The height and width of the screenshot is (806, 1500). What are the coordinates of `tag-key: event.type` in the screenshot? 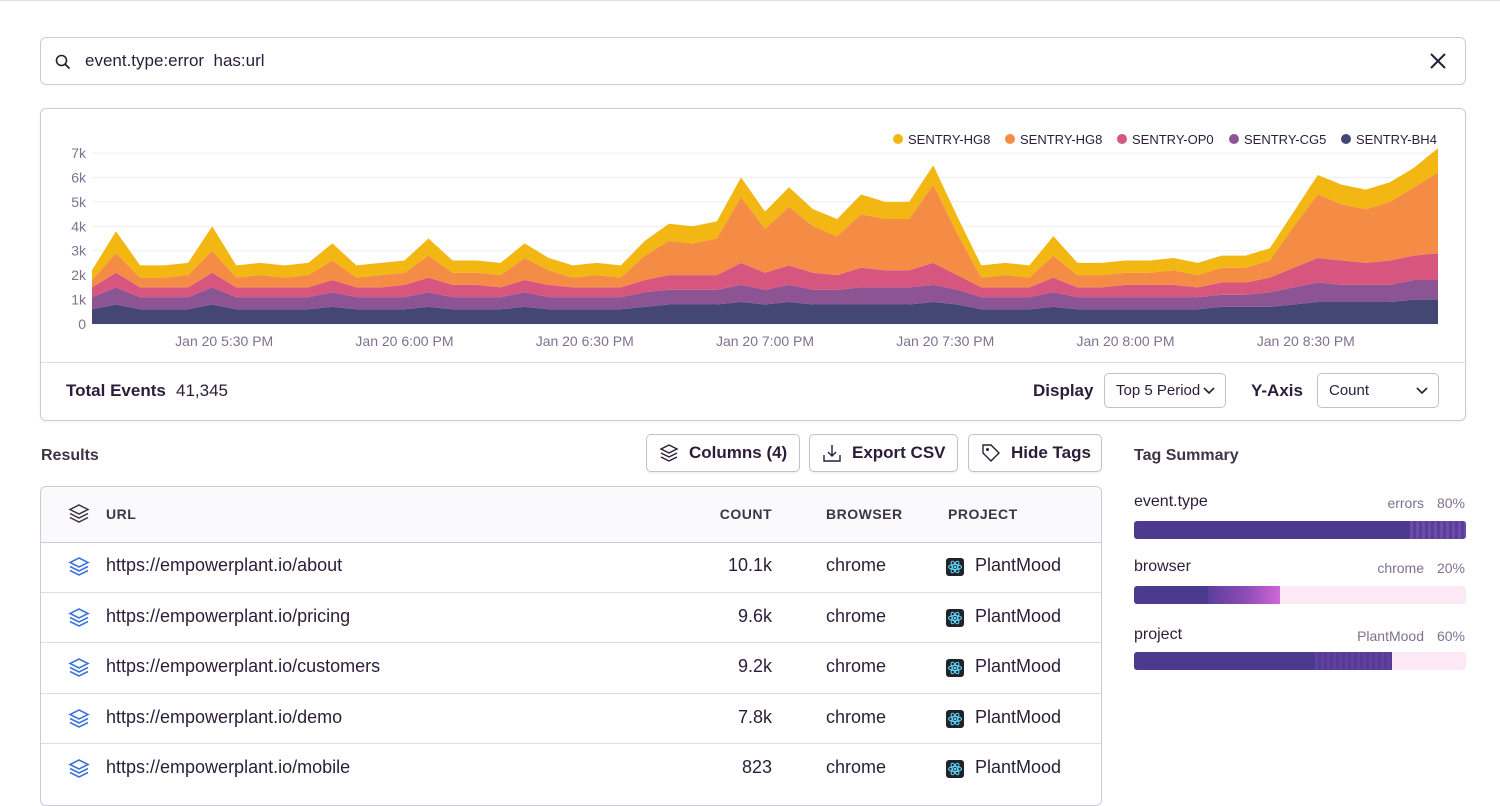 It's located at (1171, 502).